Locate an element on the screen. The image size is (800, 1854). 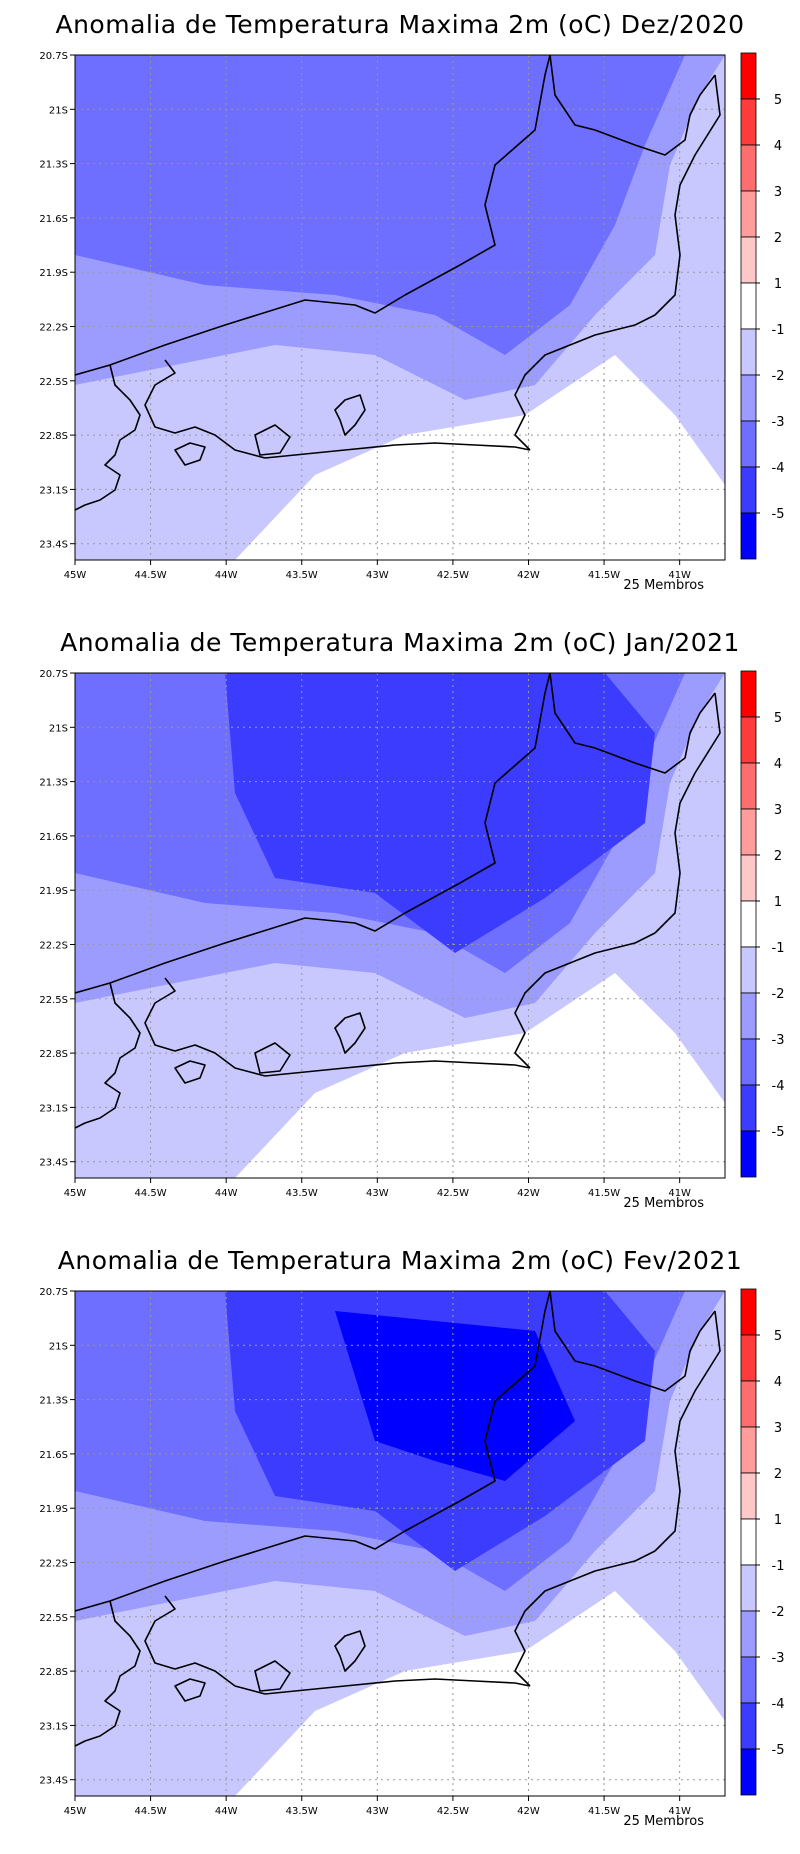
x-tick-label: 44W is located at coordinates (226, 575).